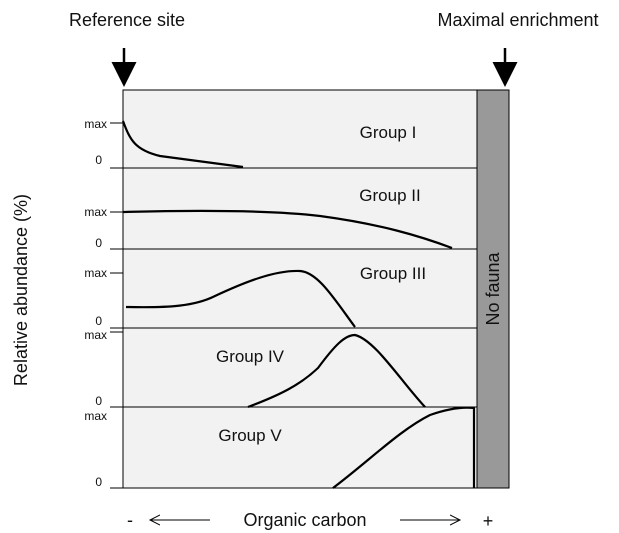 This screenshot has height=533, width=619. What do you see at coordinates (517, 20) in the screenshot?
I see `maximal-enrichment: Maximal enrichment` at bounding box center [517, 20].